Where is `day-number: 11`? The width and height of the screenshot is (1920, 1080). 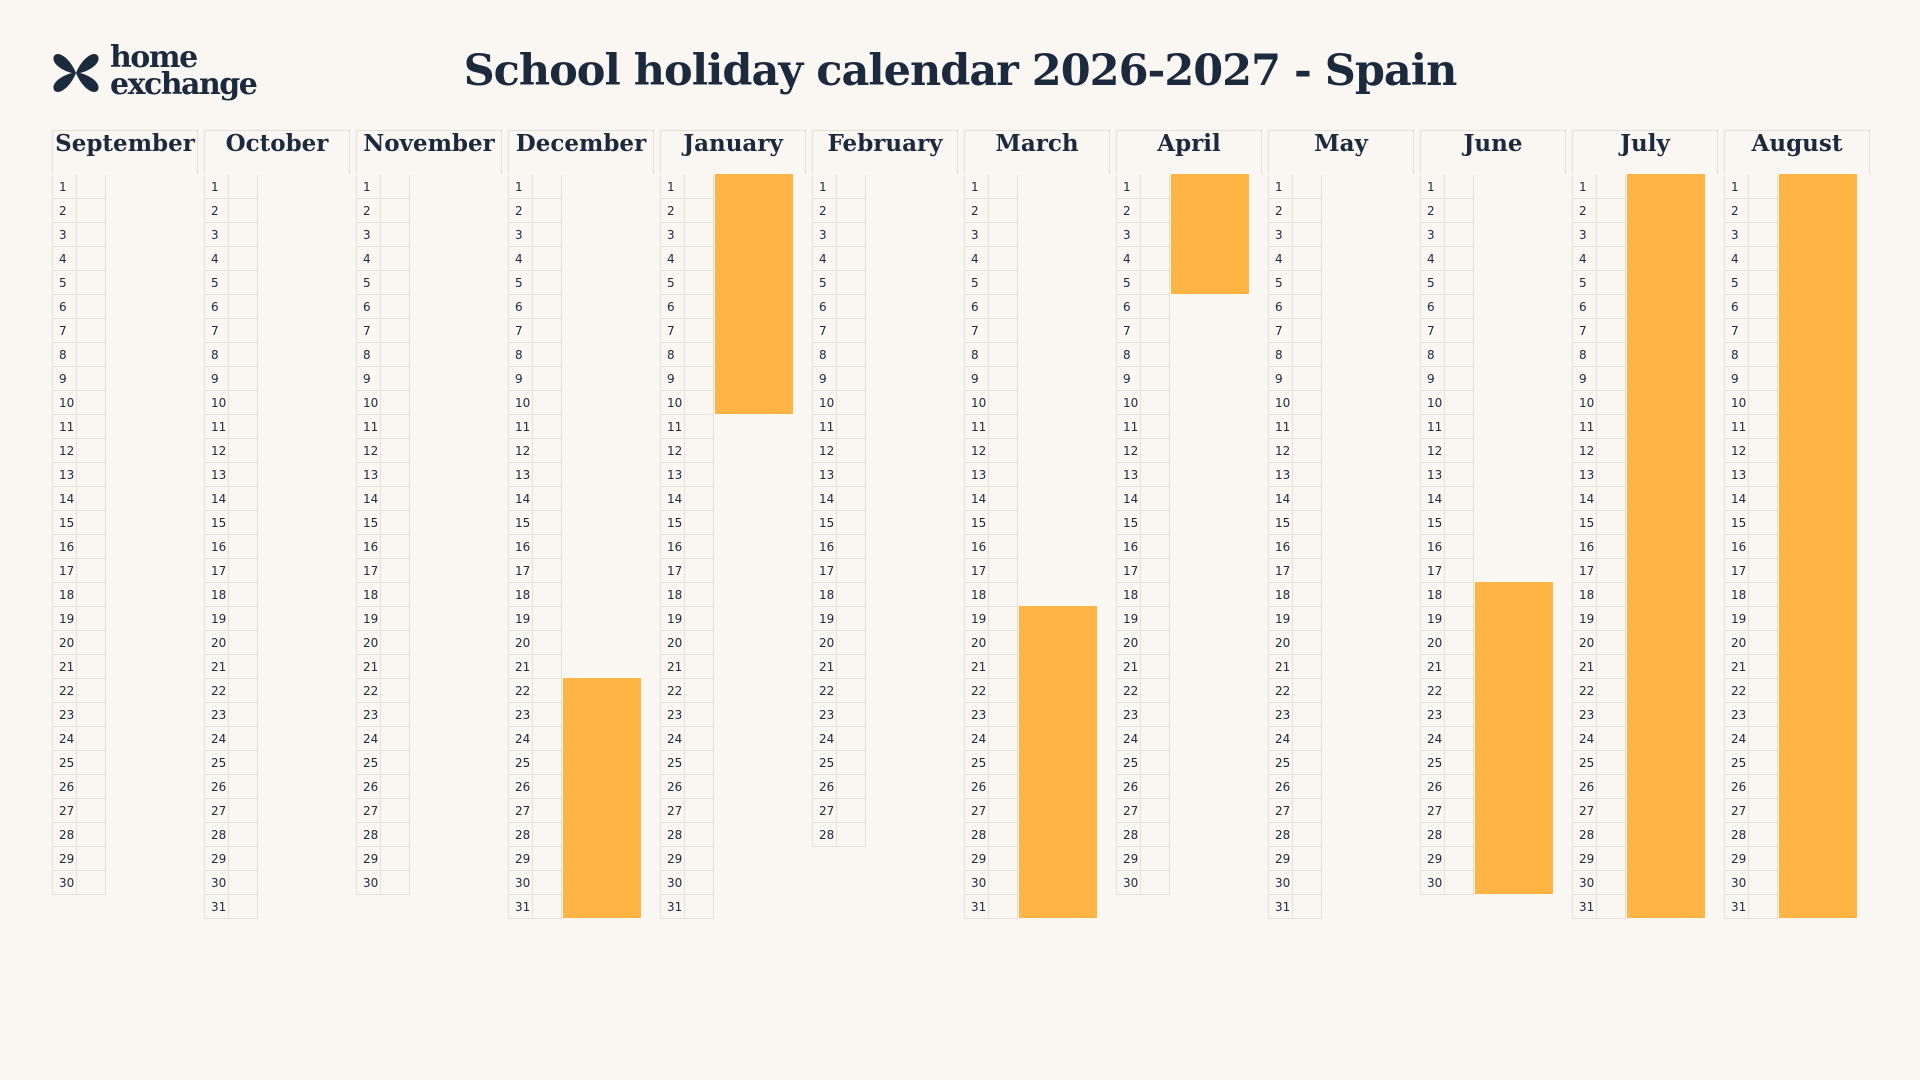
day-number: 11 is located at coordinates (523, 427).